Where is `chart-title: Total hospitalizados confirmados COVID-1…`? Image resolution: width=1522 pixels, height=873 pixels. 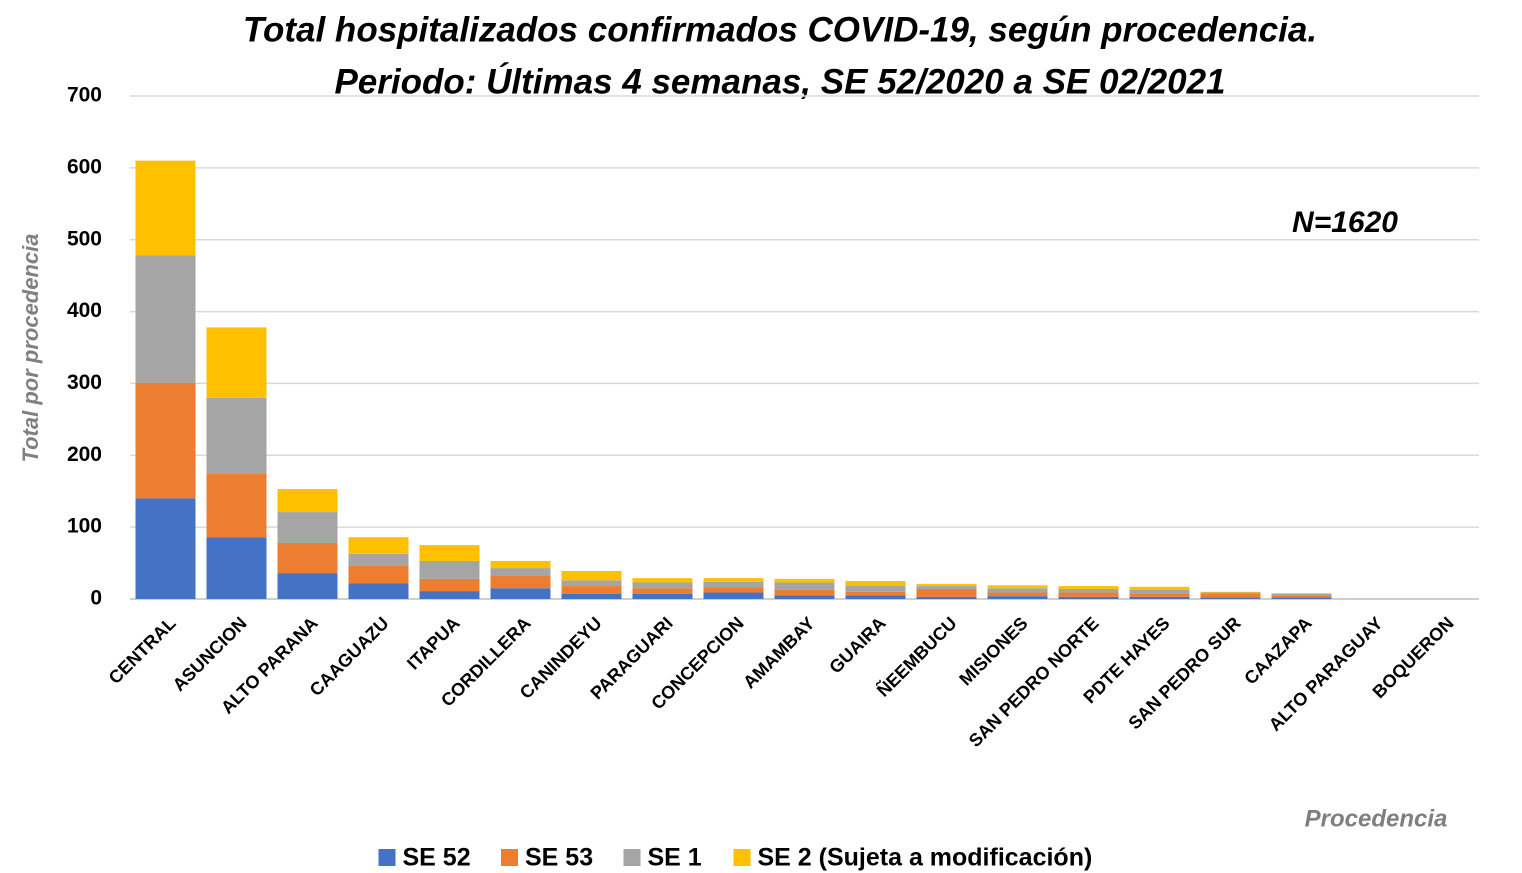
chart-title: Total hospitalizados confirmados COVID-1… is located at coordinates (780, 29).